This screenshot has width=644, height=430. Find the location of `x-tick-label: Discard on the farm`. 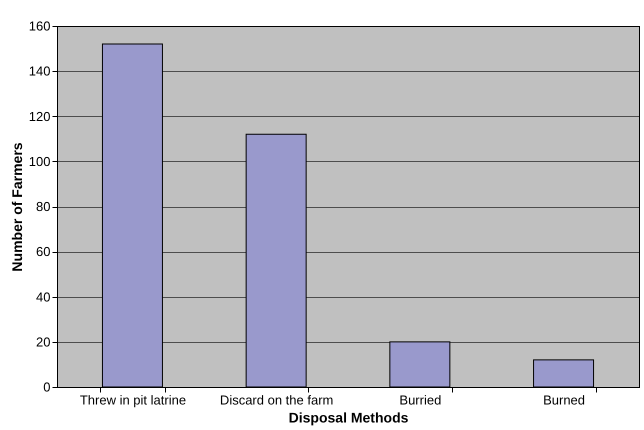

x-tick-label: Discard on the farm is located at coordinates (277, 400).